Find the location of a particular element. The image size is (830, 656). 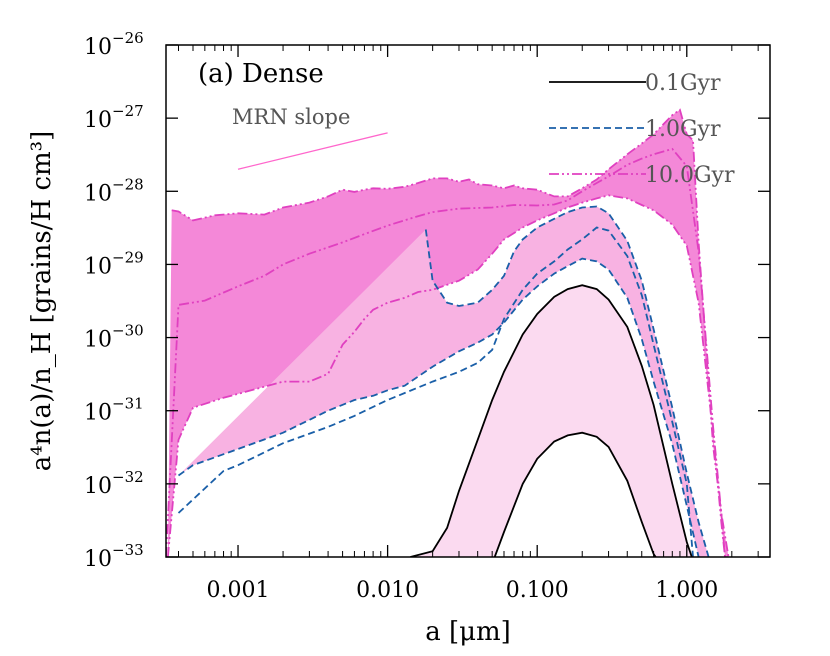

y-tick-labels: 10−26 10−27 10−28 10−29 10−30 10−31 10−32 10−33 is located at coordinates (114, 300).